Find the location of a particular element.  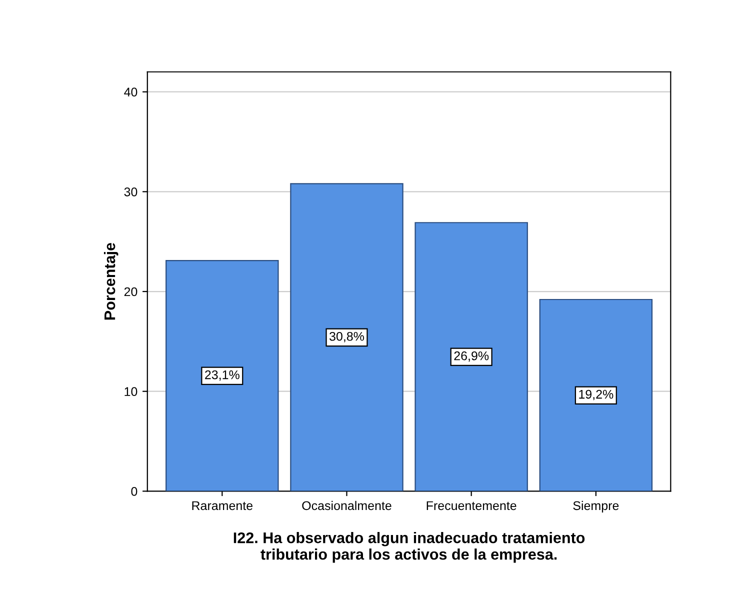

x-tick-label: Frecuentemente is located at coordinates (471, 505).